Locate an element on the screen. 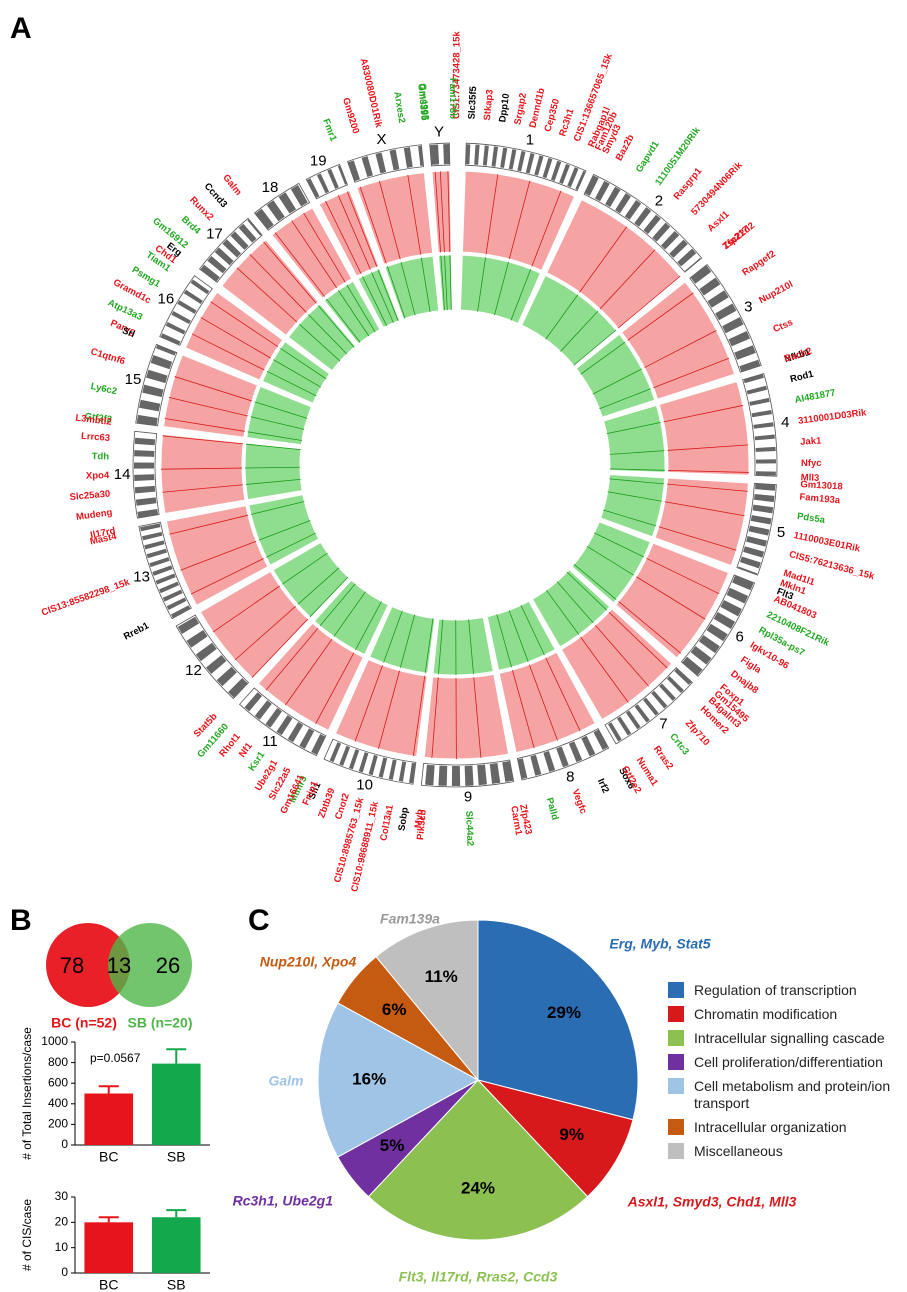 This screenshot has width=907, height=1292. slice-label: Fam139a is located at coordinates (410, 919).